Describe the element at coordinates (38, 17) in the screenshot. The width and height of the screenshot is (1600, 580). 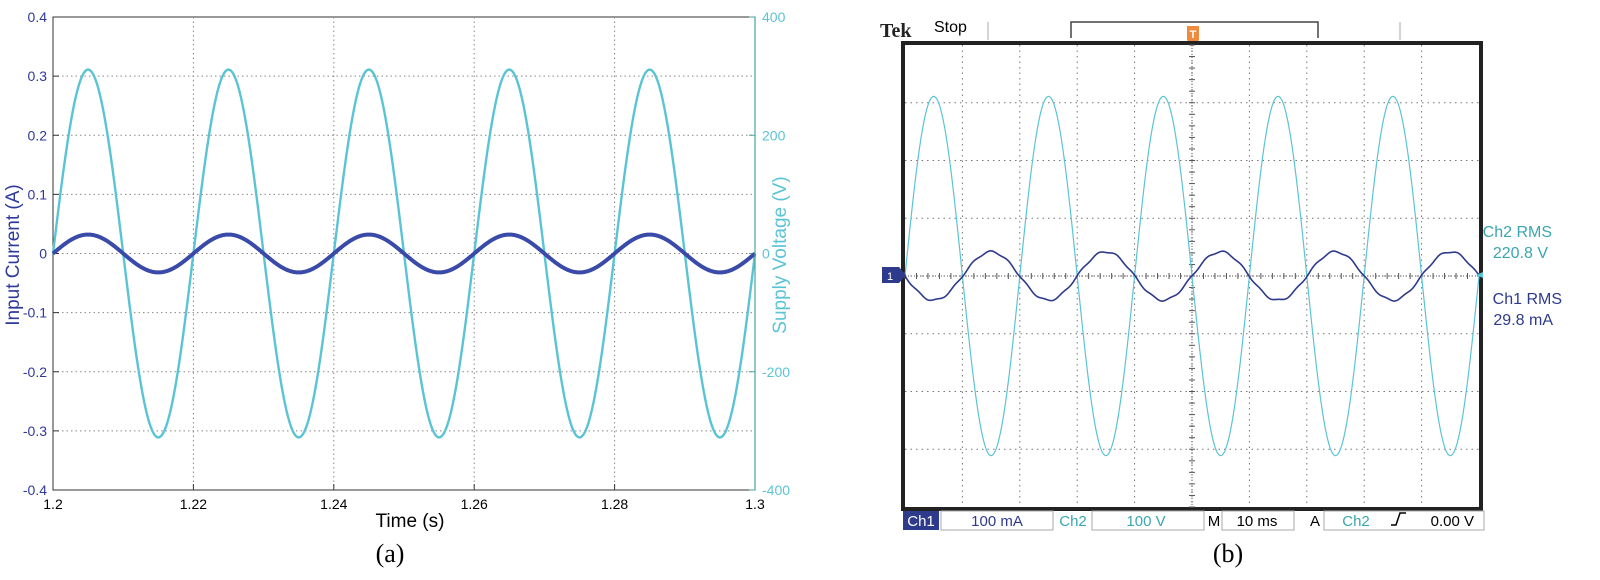
I see `chart-a-y-left-tick-label: 0.4` at that location.